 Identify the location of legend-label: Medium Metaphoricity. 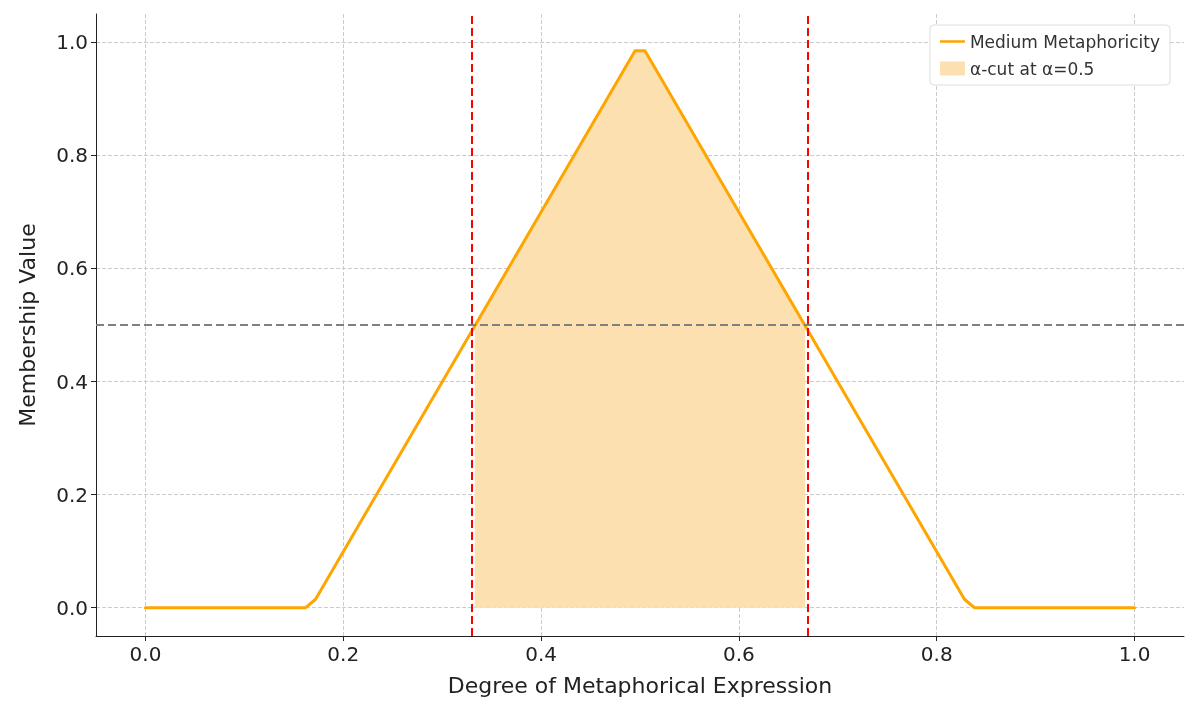
(1065, 41).